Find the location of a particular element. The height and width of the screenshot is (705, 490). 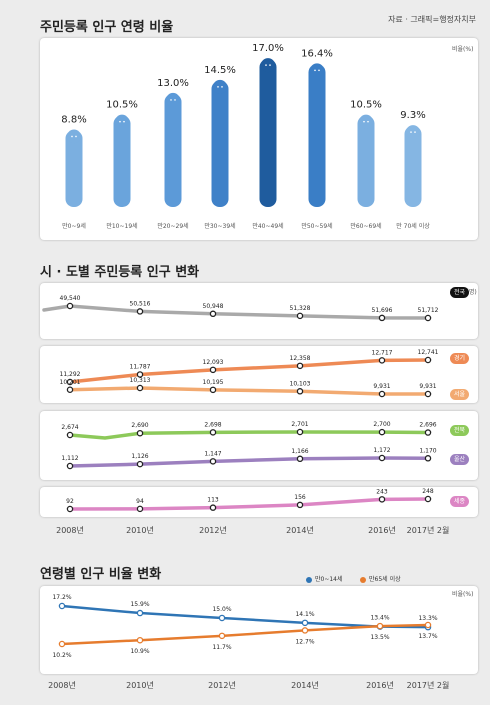

data-label: 11,292 is located at coordinates (70, 374).